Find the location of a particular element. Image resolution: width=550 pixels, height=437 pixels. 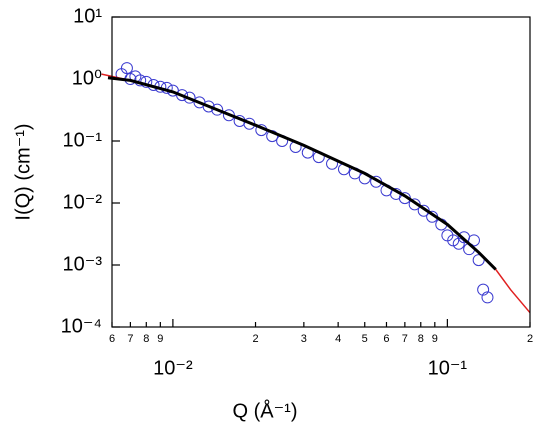

x-minor-tick-label: 3 is located at coordinates (304, 339).